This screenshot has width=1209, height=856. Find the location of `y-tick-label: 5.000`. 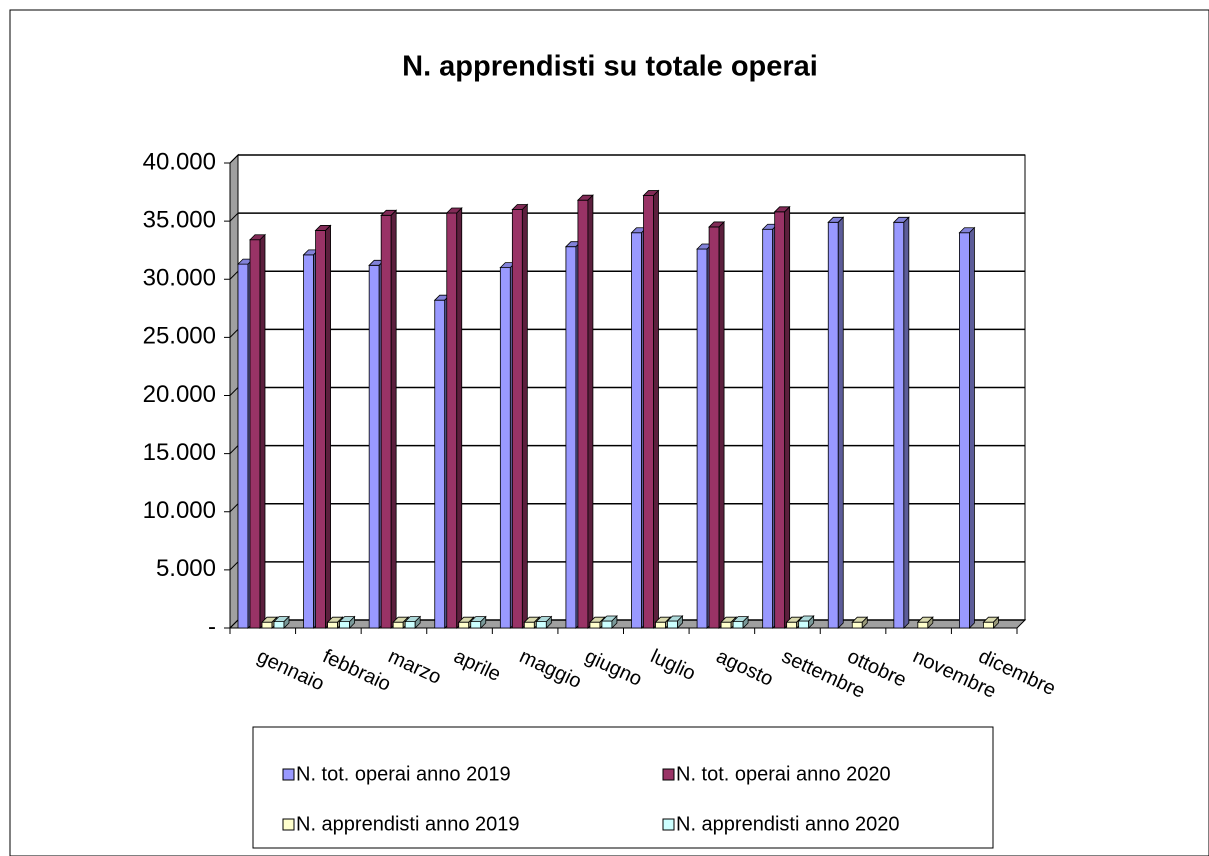

y-tick-label: 5.000 is located at coordinates (186, 568).